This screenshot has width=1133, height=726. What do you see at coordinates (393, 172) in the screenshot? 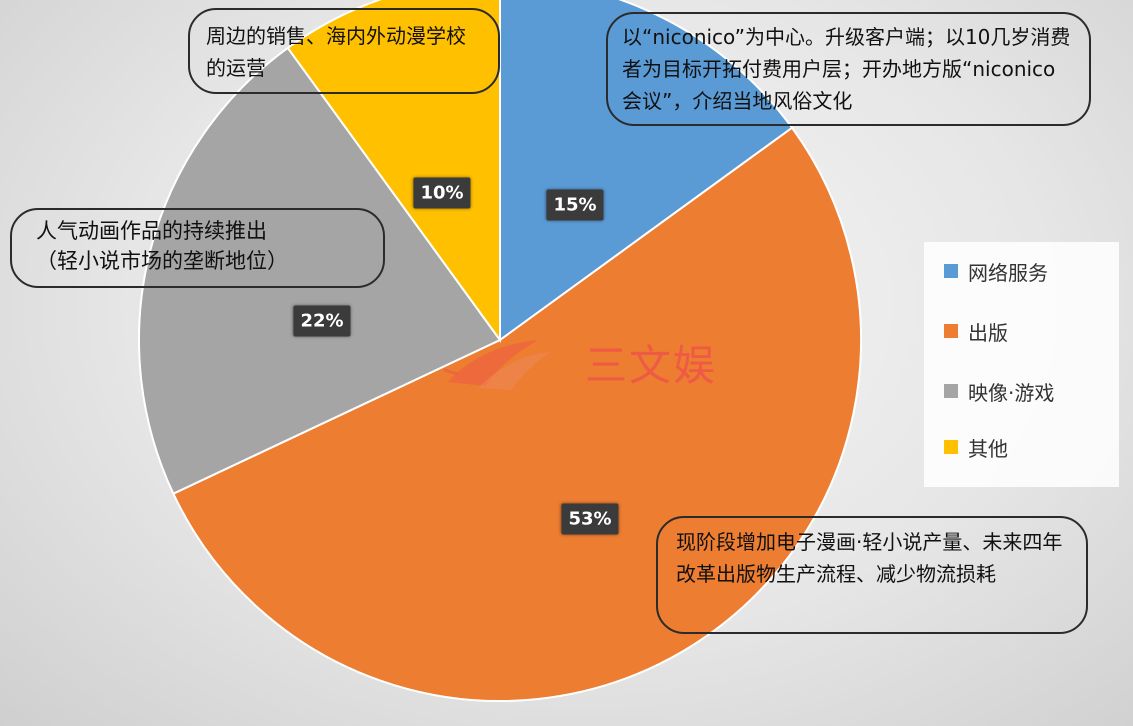
I see `pie-slice-other` at bounding box center [393, 172].